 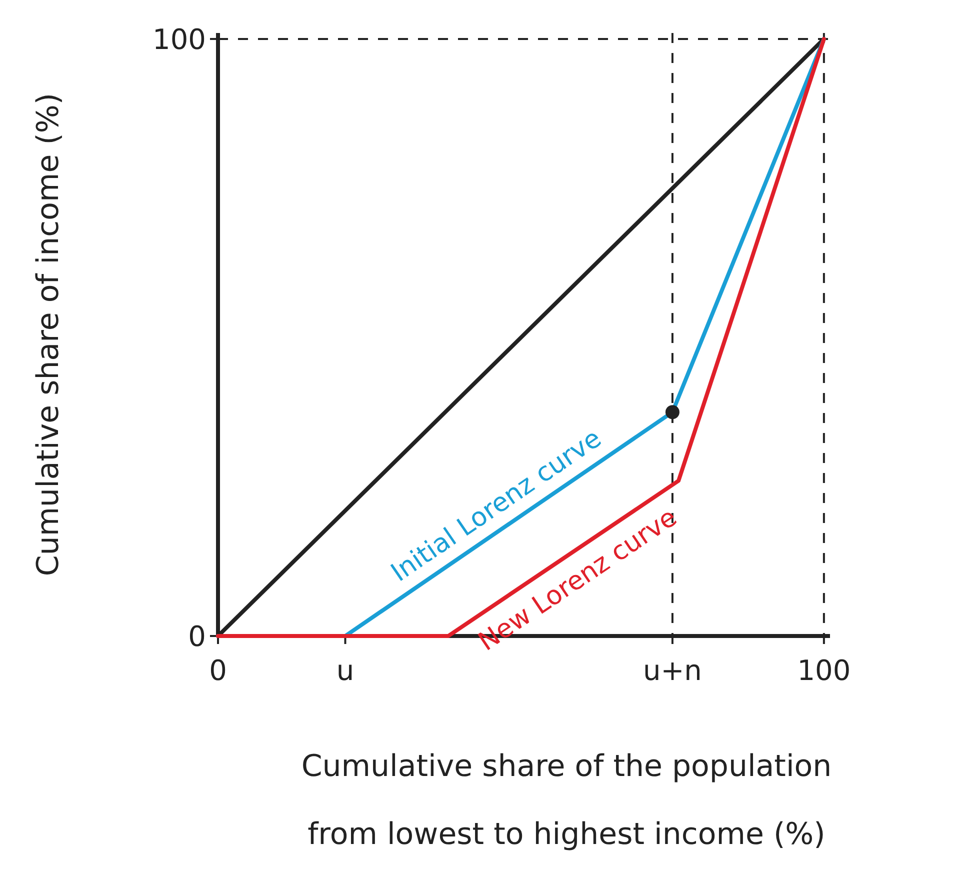 What do you see at coordinates (218, 670) in the screenshot?
I see `x-tick-label: 0` at bounding box center [218, 670].